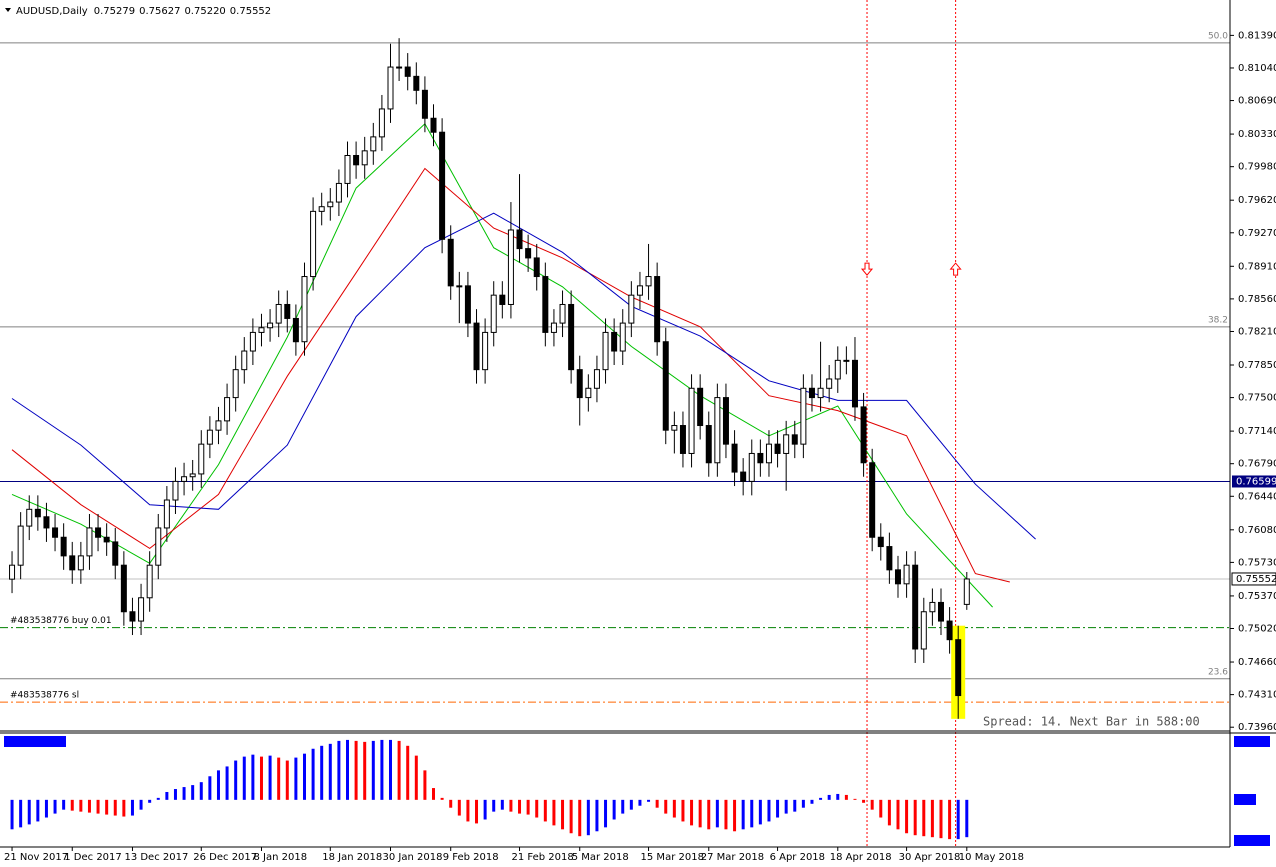 The image size is (1276, 867). I want to click on fib-label: 38.2, so click(1218, 320).